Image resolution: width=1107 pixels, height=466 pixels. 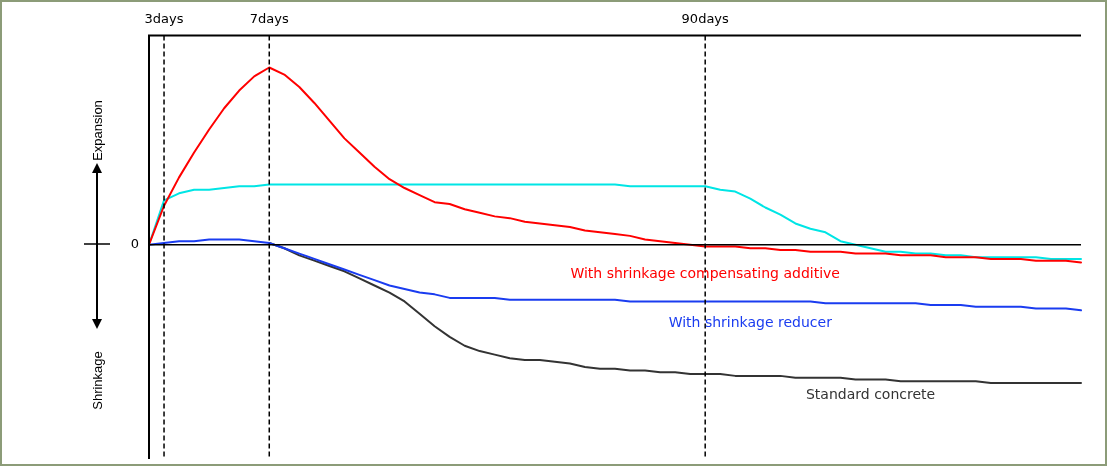 I want to click on text: Expansion, so click(x=97, y=130).